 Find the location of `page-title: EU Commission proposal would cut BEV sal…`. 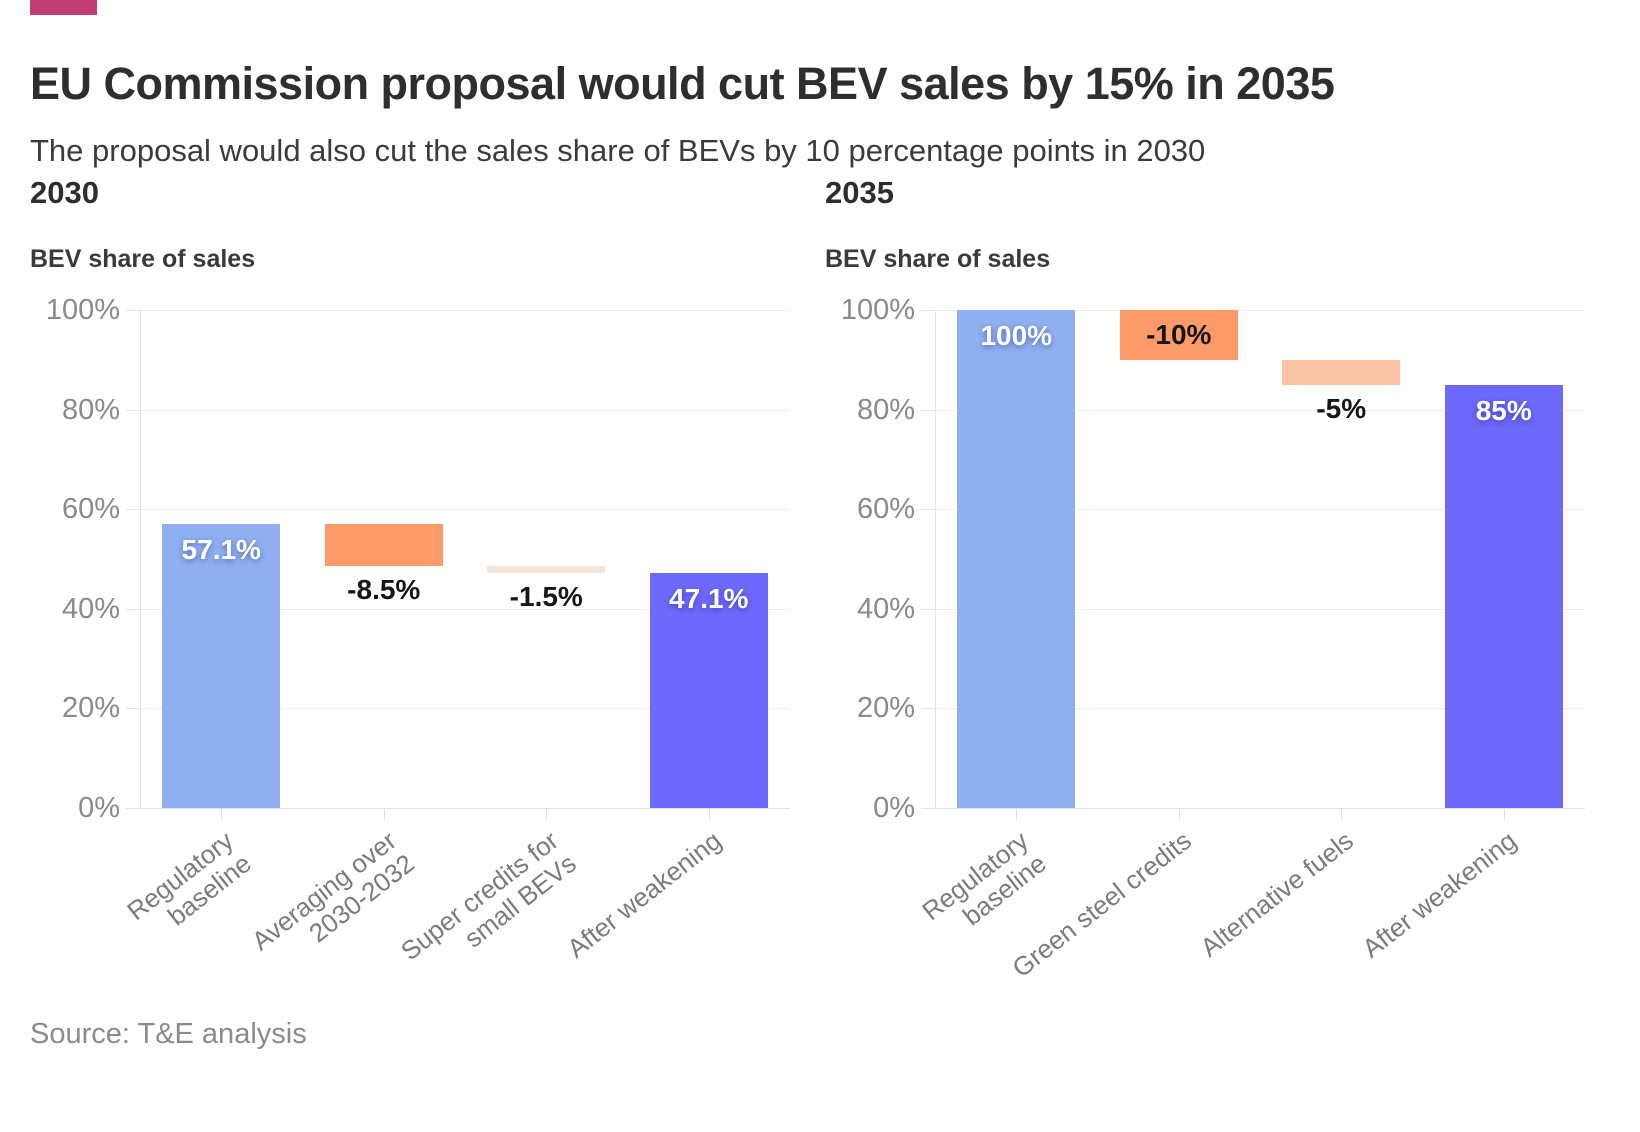

page-title: EU Commission proposal would cut BEV sal… is located at coordinates (682, 84).